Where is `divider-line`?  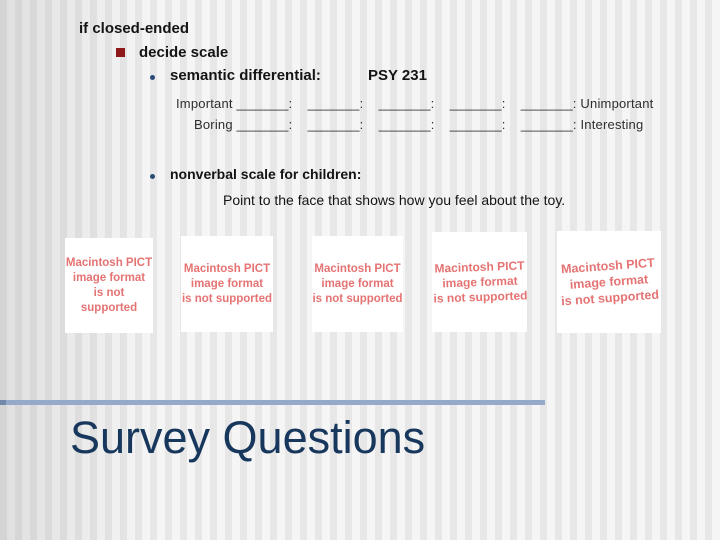
divider-line is located at coordinates (272, 402).